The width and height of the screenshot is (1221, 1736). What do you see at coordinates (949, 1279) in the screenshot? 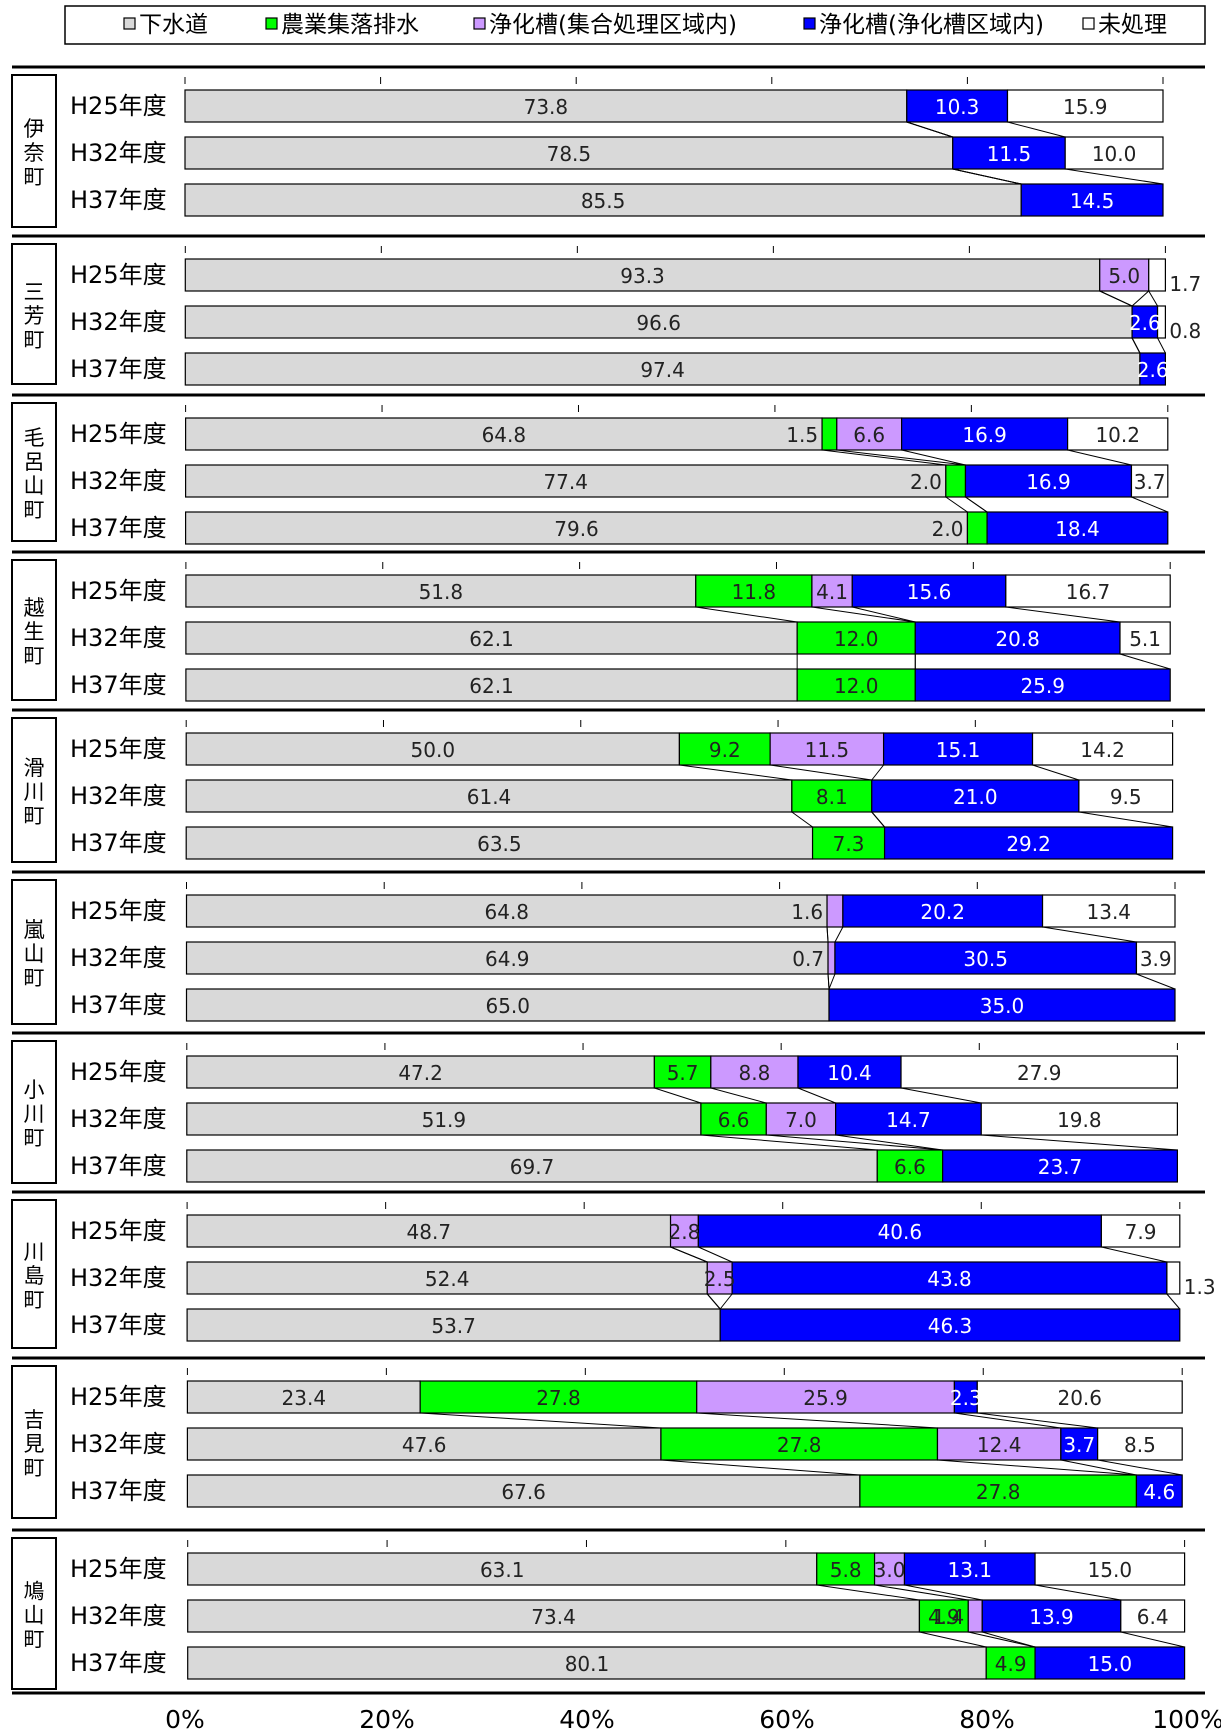
I see `bar-value-label: 43.8` at bounding box center [949, 1279].